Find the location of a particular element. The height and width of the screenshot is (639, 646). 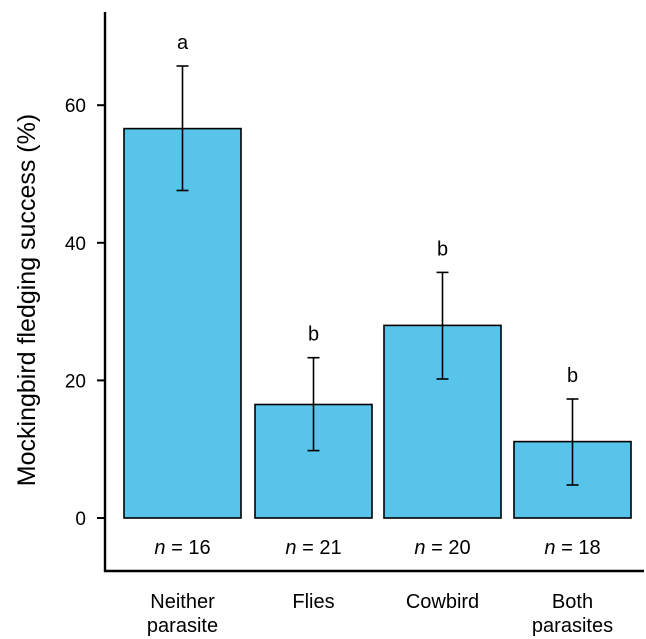

y-tick-label: 60 is located at coordinates (75, 106).